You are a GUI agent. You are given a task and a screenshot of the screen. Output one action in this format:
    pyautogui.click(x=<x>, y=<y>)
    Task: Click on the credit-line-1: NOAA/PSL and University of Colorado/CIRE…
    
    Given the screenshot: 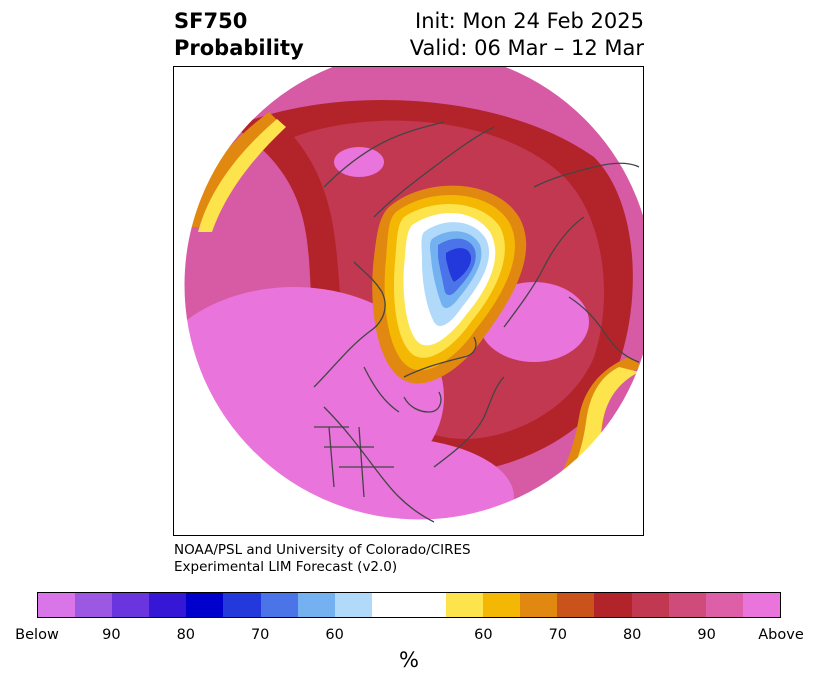 What is the action you would take?
    pyautogui.click(x=322, y=550)
    